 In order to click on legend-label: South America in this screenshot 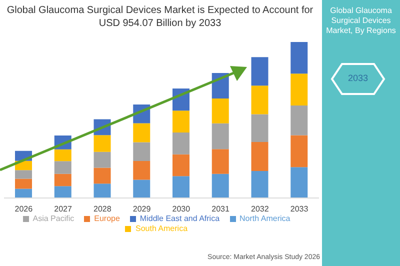, I will do `click(161, 228)`.